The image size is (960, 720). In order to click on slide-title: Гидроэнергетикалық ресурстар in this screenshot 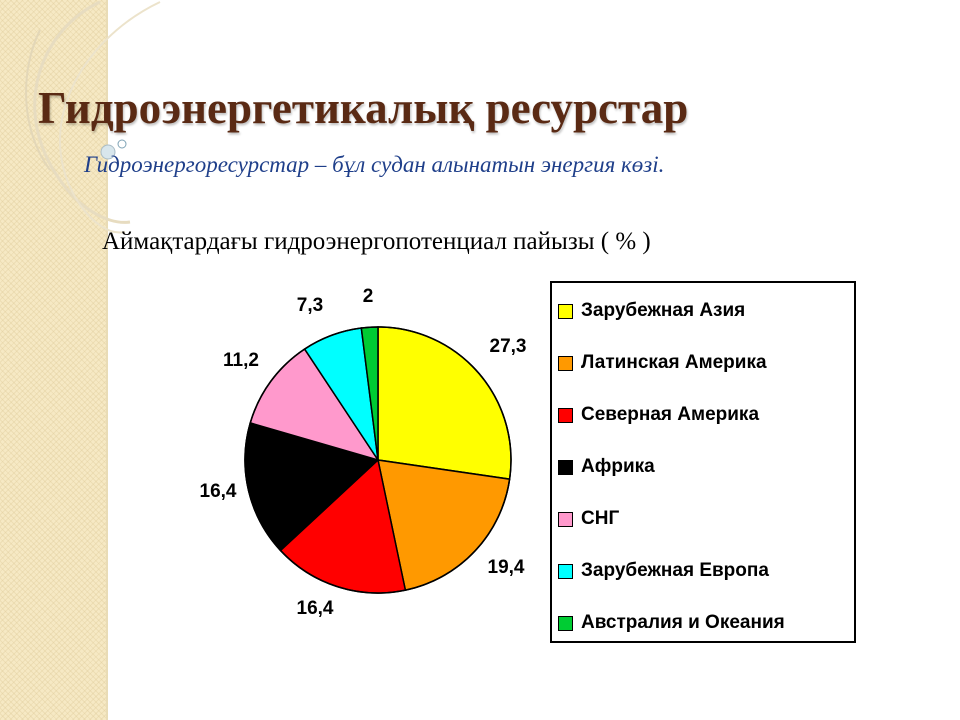, I will do `click(363, 108)`.